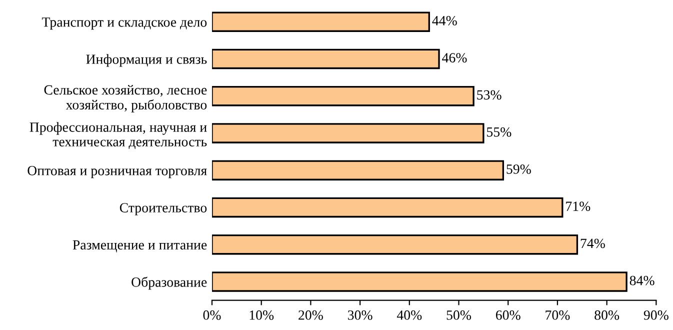 The height and width of the screenshot is (330, 673). I want to click on x-tick-label: 80%, so click(607, 315).